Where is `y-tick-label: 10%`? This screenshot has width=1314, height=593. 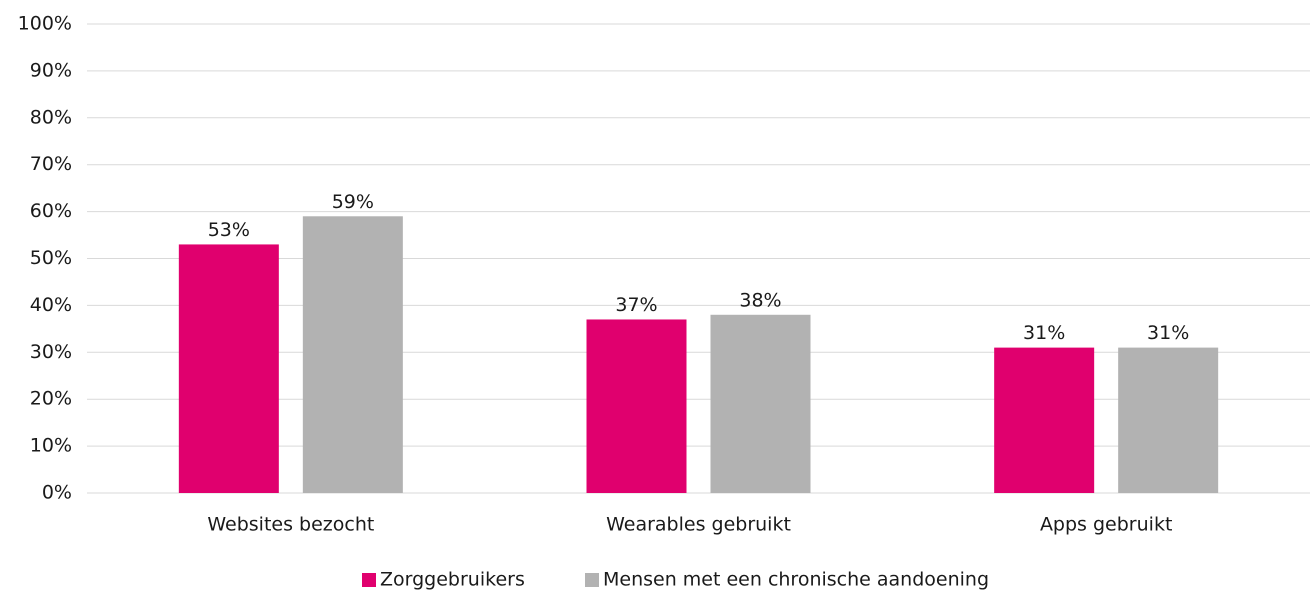
y-tick-label: 10% is located at coordinates (51, 446).